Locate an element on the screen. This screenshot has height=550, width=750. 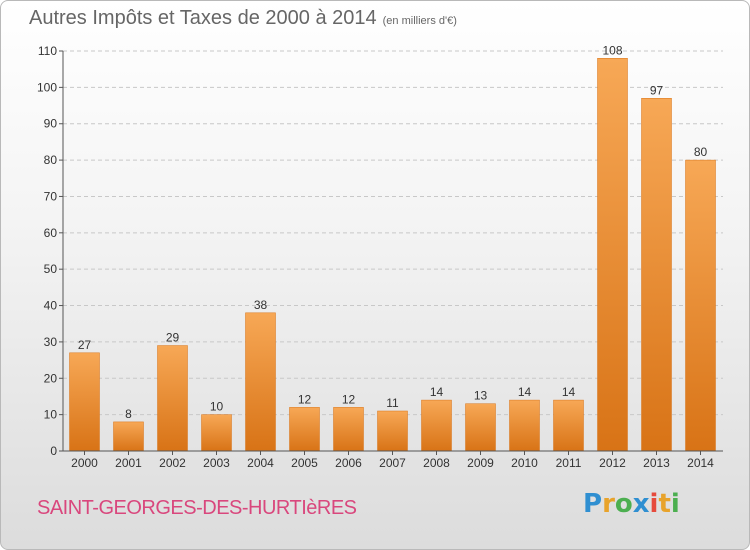
x-tick-label-2011: 2011 is located at coordinates (569, 463).